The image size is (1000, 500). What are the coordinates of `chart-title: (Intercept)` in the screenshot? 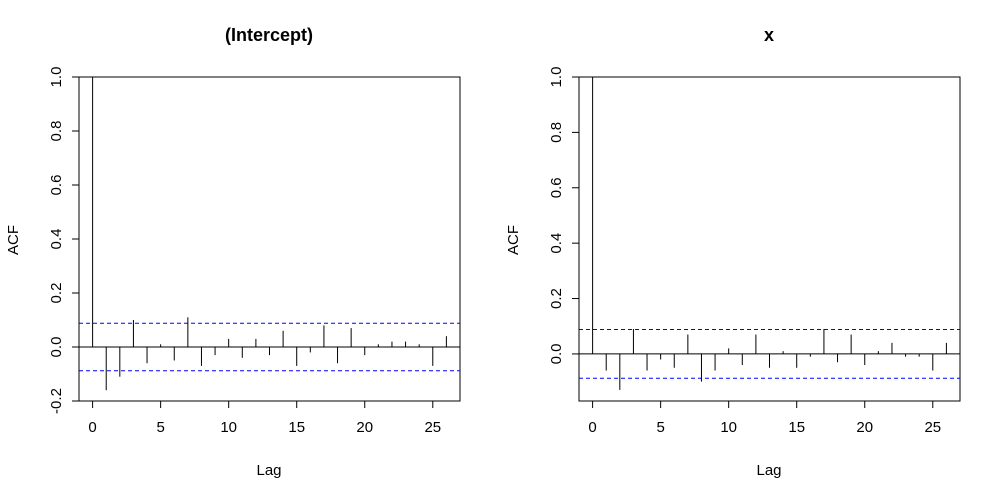 It's located at (269, 35).